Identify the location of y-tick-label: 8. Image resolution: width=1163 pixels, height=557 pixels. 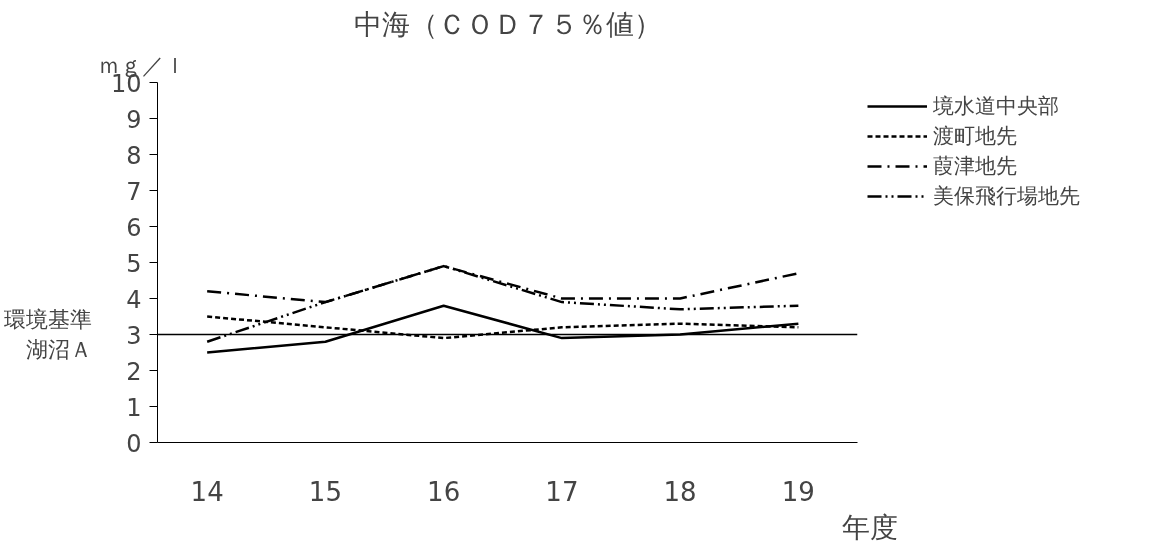
(134, 155).